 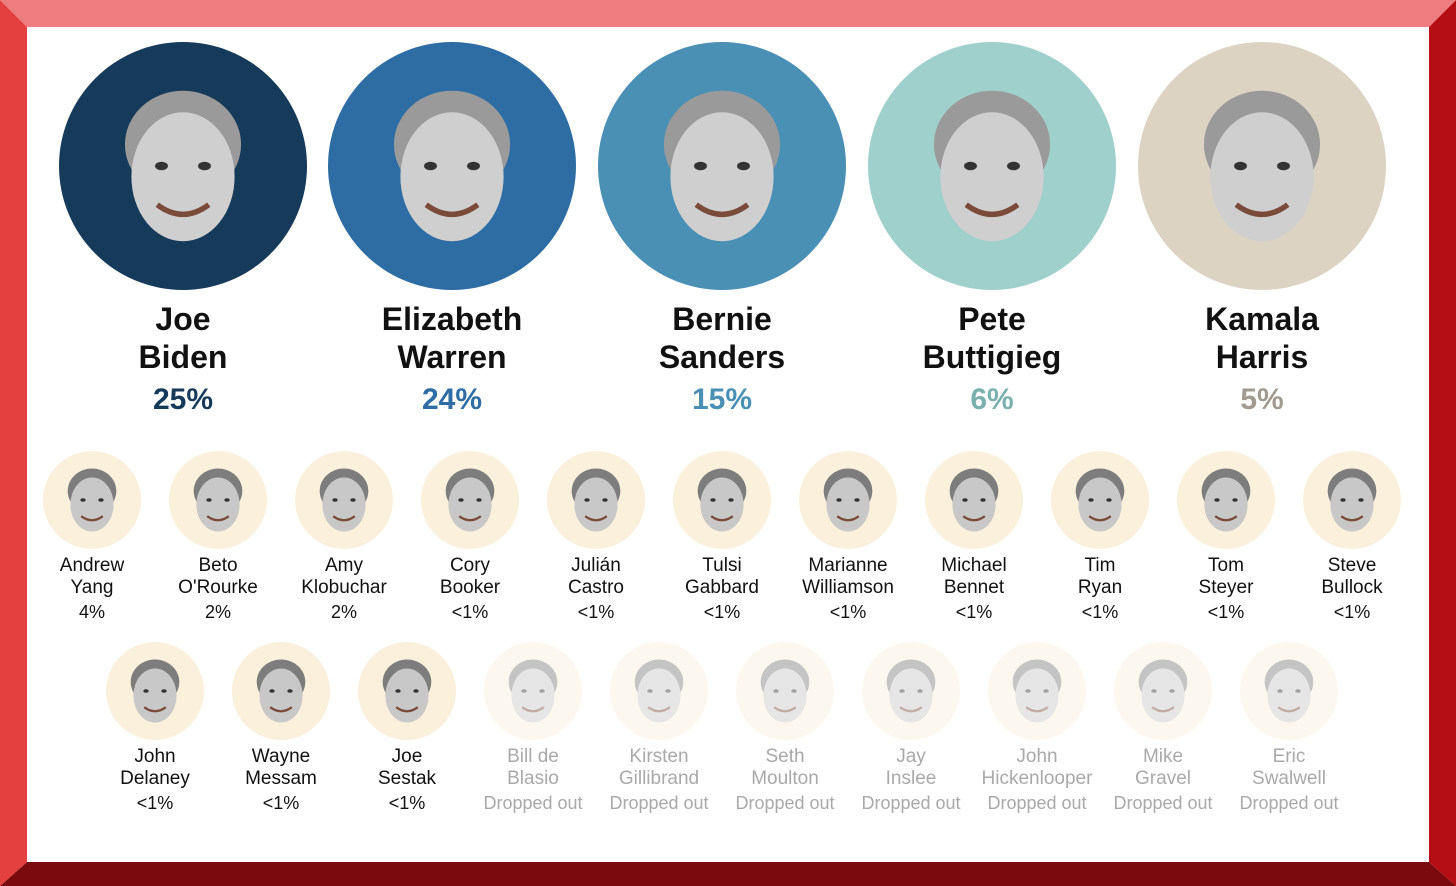 What do you see at coordinates (1289, 778) in the screenshot?
I see `candidate-last-name: Swalwell` at bounding box center [1289, 778].